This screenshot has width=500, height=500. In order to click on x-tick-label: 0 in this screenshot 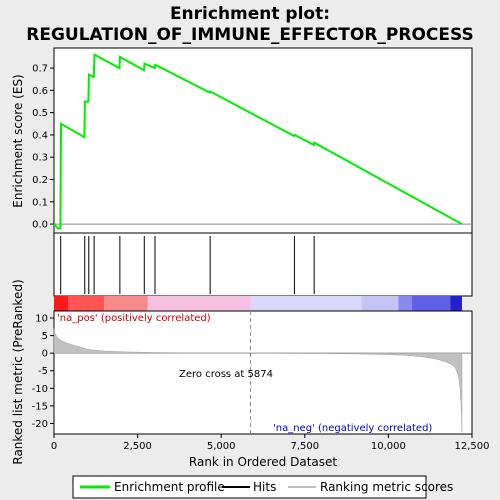, I will do `click(54, 446)`.